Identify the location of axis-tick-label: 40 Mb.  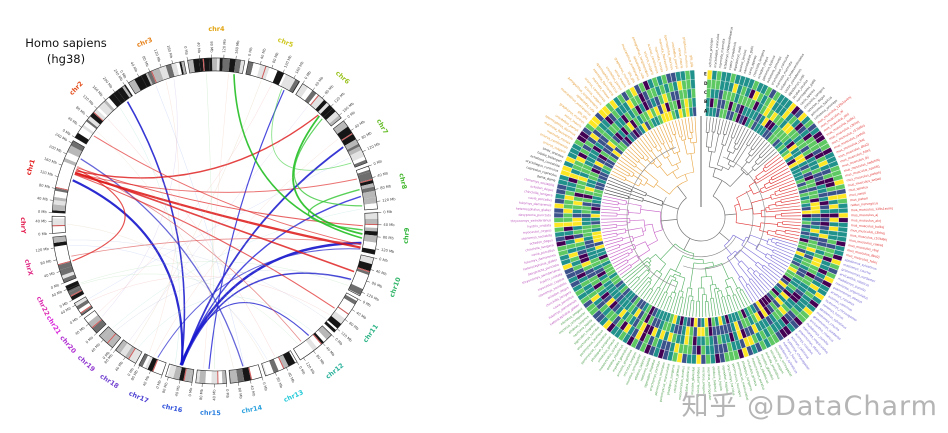
(383, 174).